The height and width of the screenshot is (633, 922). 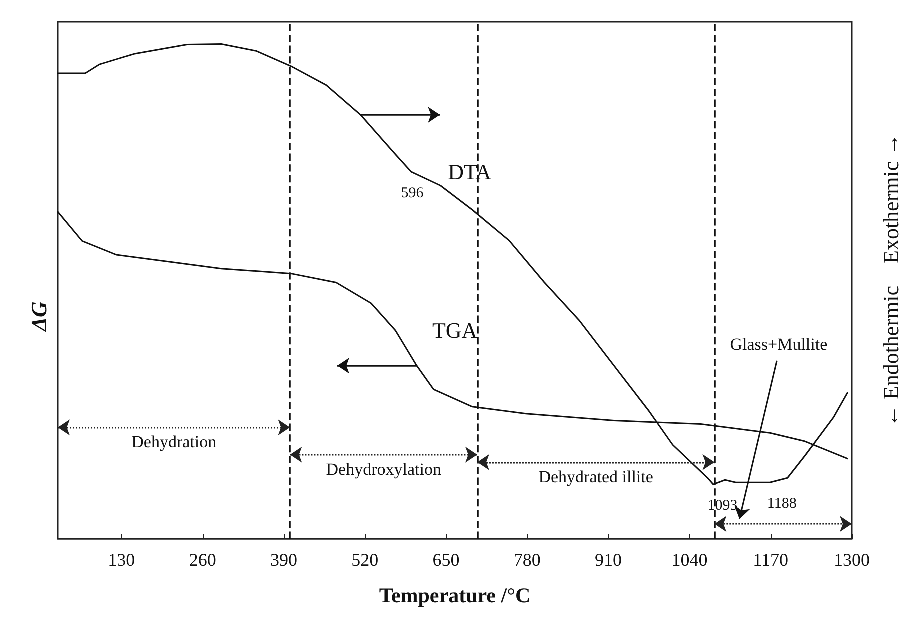 I want to click on x-tick-label: 1040, so click(x=690, y=560).